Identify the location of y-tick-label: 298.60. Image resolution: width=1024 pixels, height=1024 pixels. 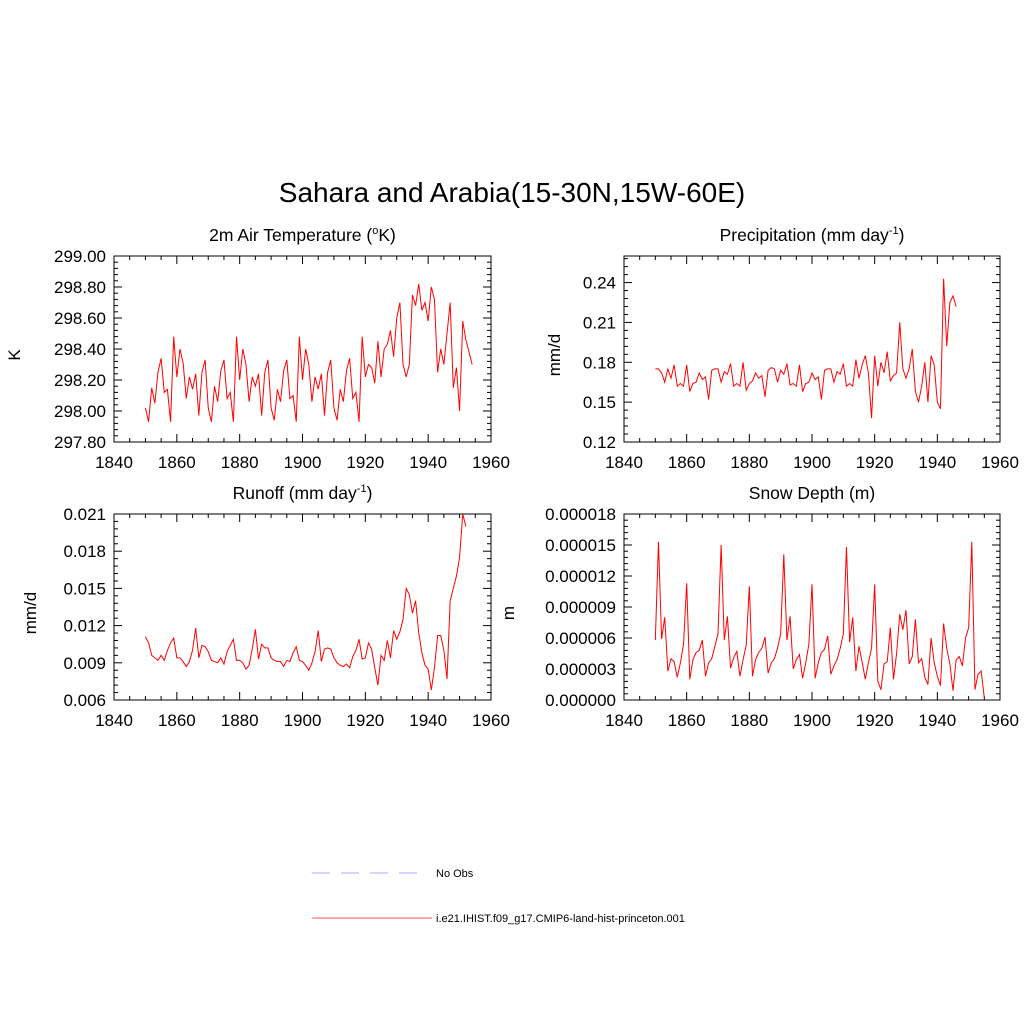
(80, 318).